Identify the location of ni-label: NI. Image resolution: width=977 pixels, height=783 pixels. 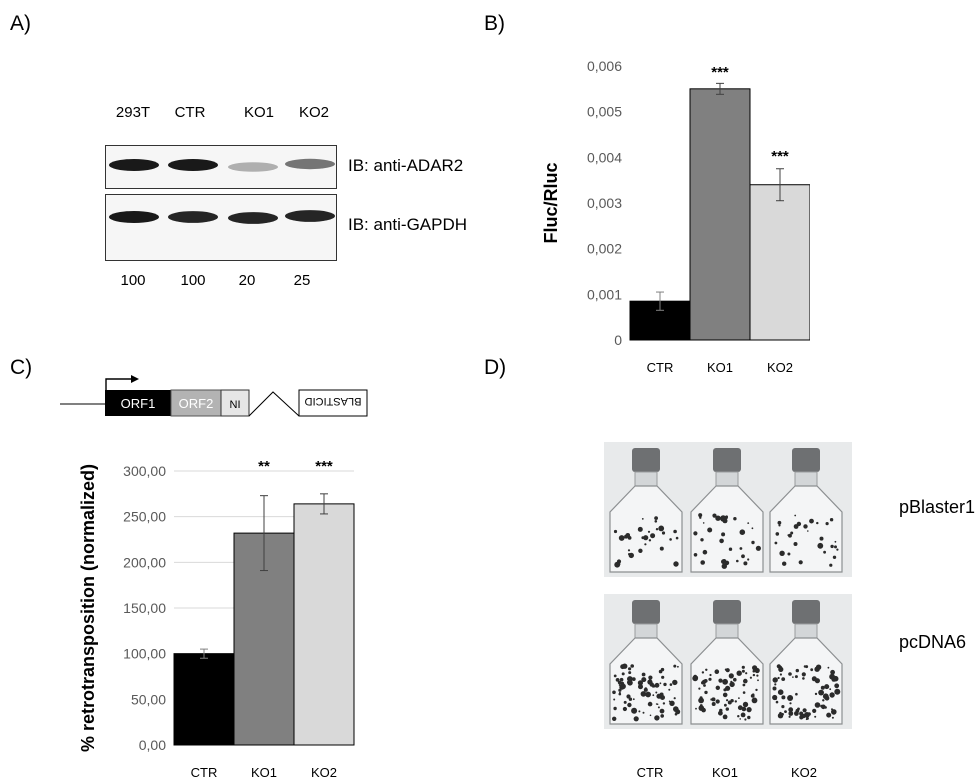
(235, 405).